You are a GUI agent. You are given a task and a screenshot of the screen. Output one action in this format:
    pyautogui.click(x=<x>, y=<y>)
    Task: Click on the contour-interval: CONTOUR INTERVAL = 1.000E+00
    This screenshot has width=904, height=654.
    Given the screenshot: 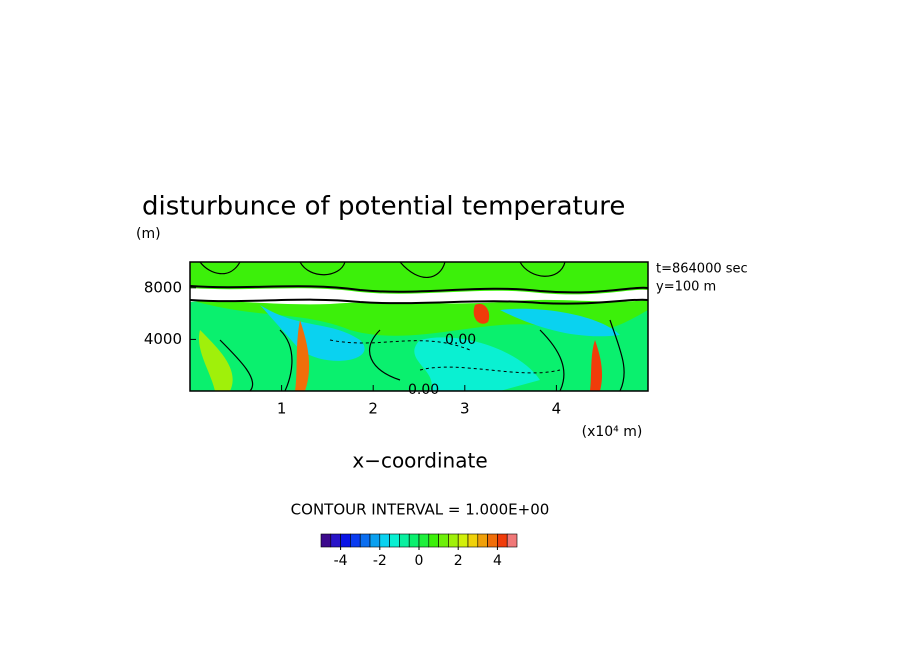 What is the action you would take?
    pyautogui.click(x=420, y=510)
    